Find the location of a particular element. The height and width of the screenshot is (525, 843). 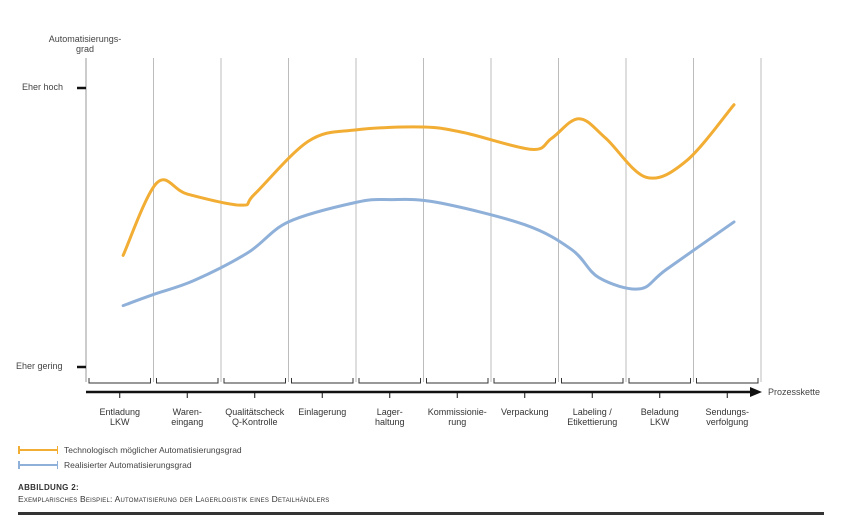

legend-swatch-possible is located at coordinates (38, 450).